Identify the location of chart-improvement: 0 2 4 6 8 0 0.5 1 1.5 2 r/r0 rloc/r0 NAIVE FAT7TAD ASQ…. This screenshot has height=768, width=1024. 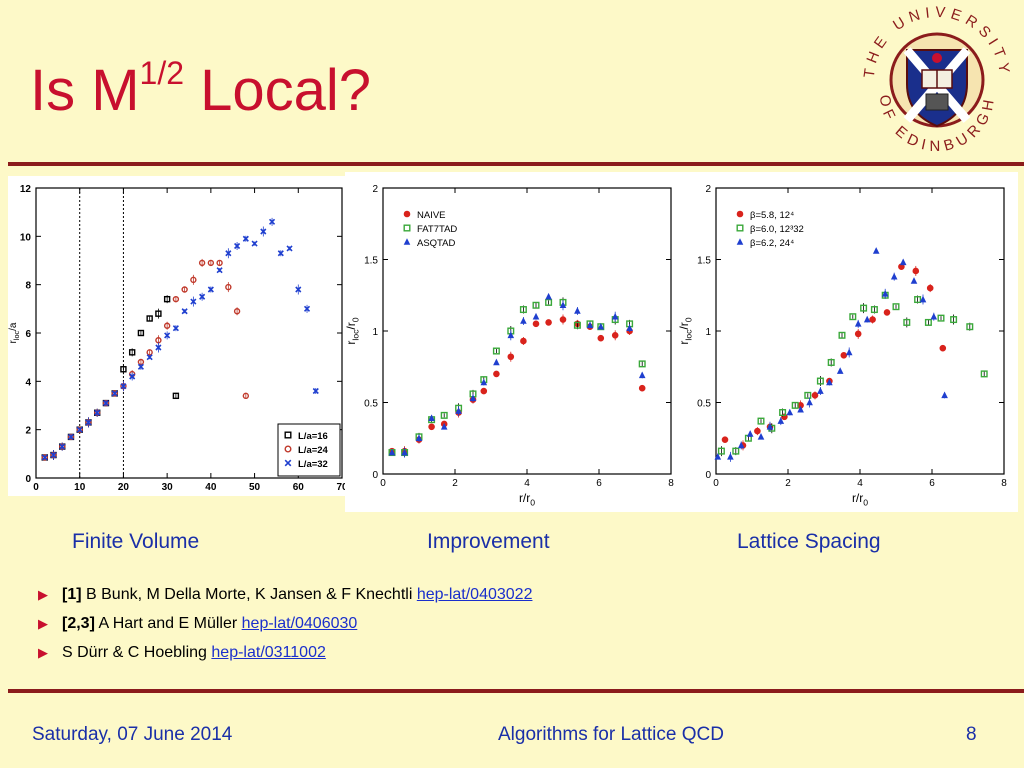
(515, 342).